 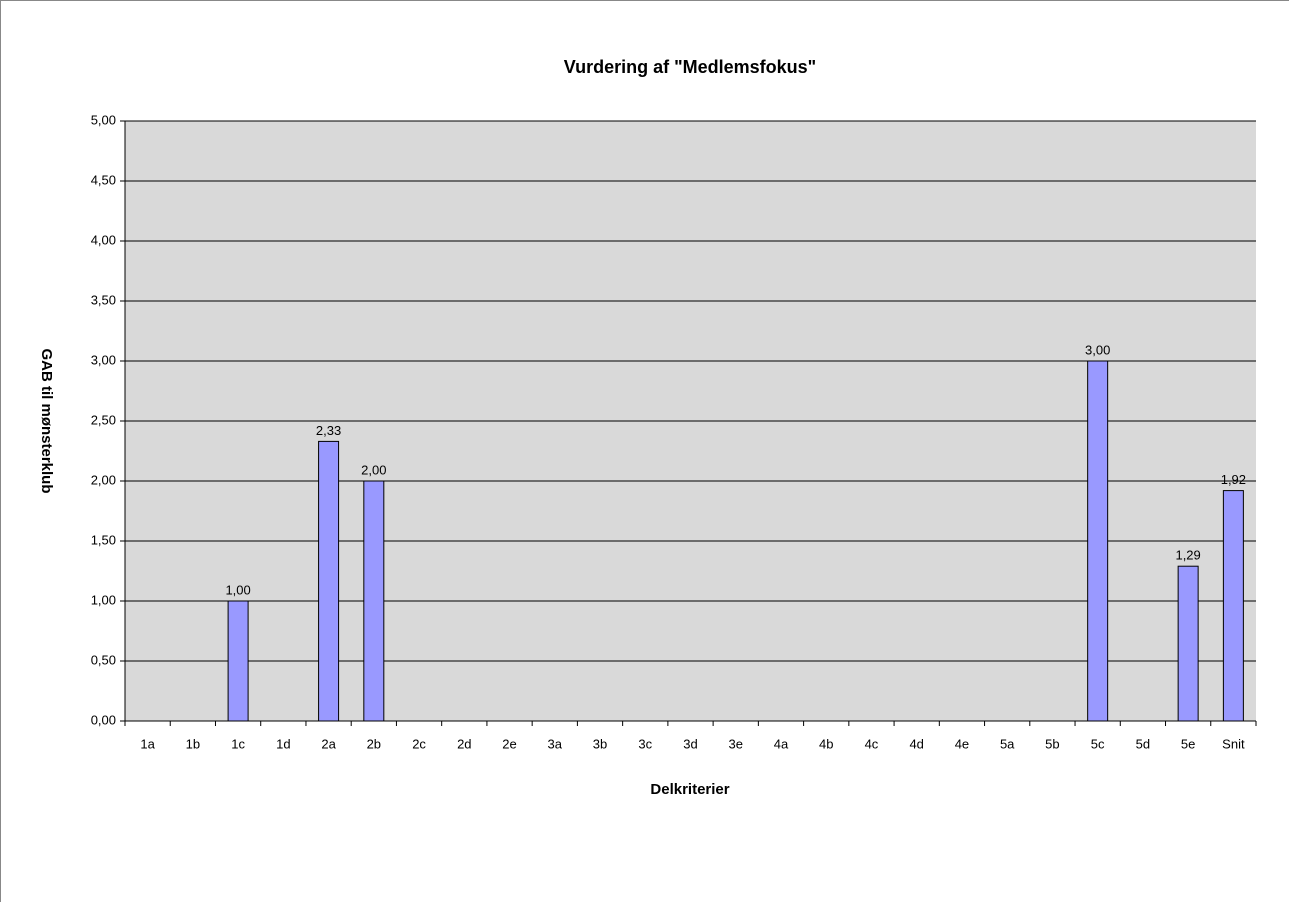 What do you see at coordinates (1233, 743) in the screenshot?
I see `x-tick-label: Snit` at bounding box center [1233, 743].